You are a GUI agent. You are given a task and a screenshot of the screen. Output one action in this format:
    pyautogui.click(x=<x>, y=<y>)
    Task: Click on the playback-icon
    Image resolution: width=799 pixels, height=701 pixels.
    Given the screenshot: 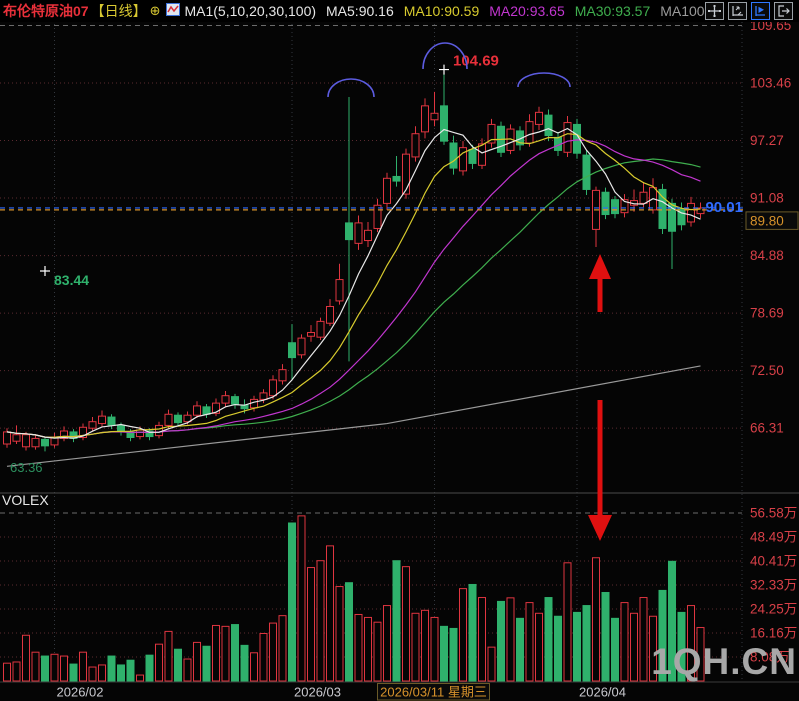 What is the action you would take?
    pyautogui.click(x=760, y=11)
    